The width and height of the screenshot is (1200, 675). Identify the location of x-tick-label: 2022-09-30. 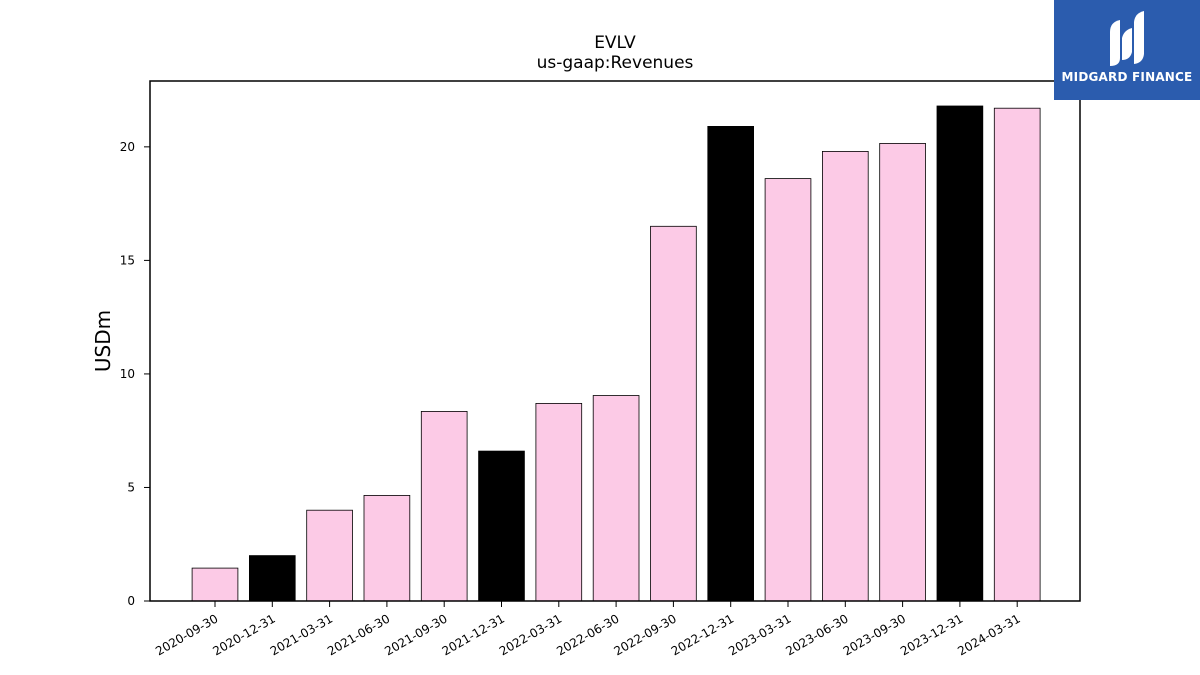
(644, 634).